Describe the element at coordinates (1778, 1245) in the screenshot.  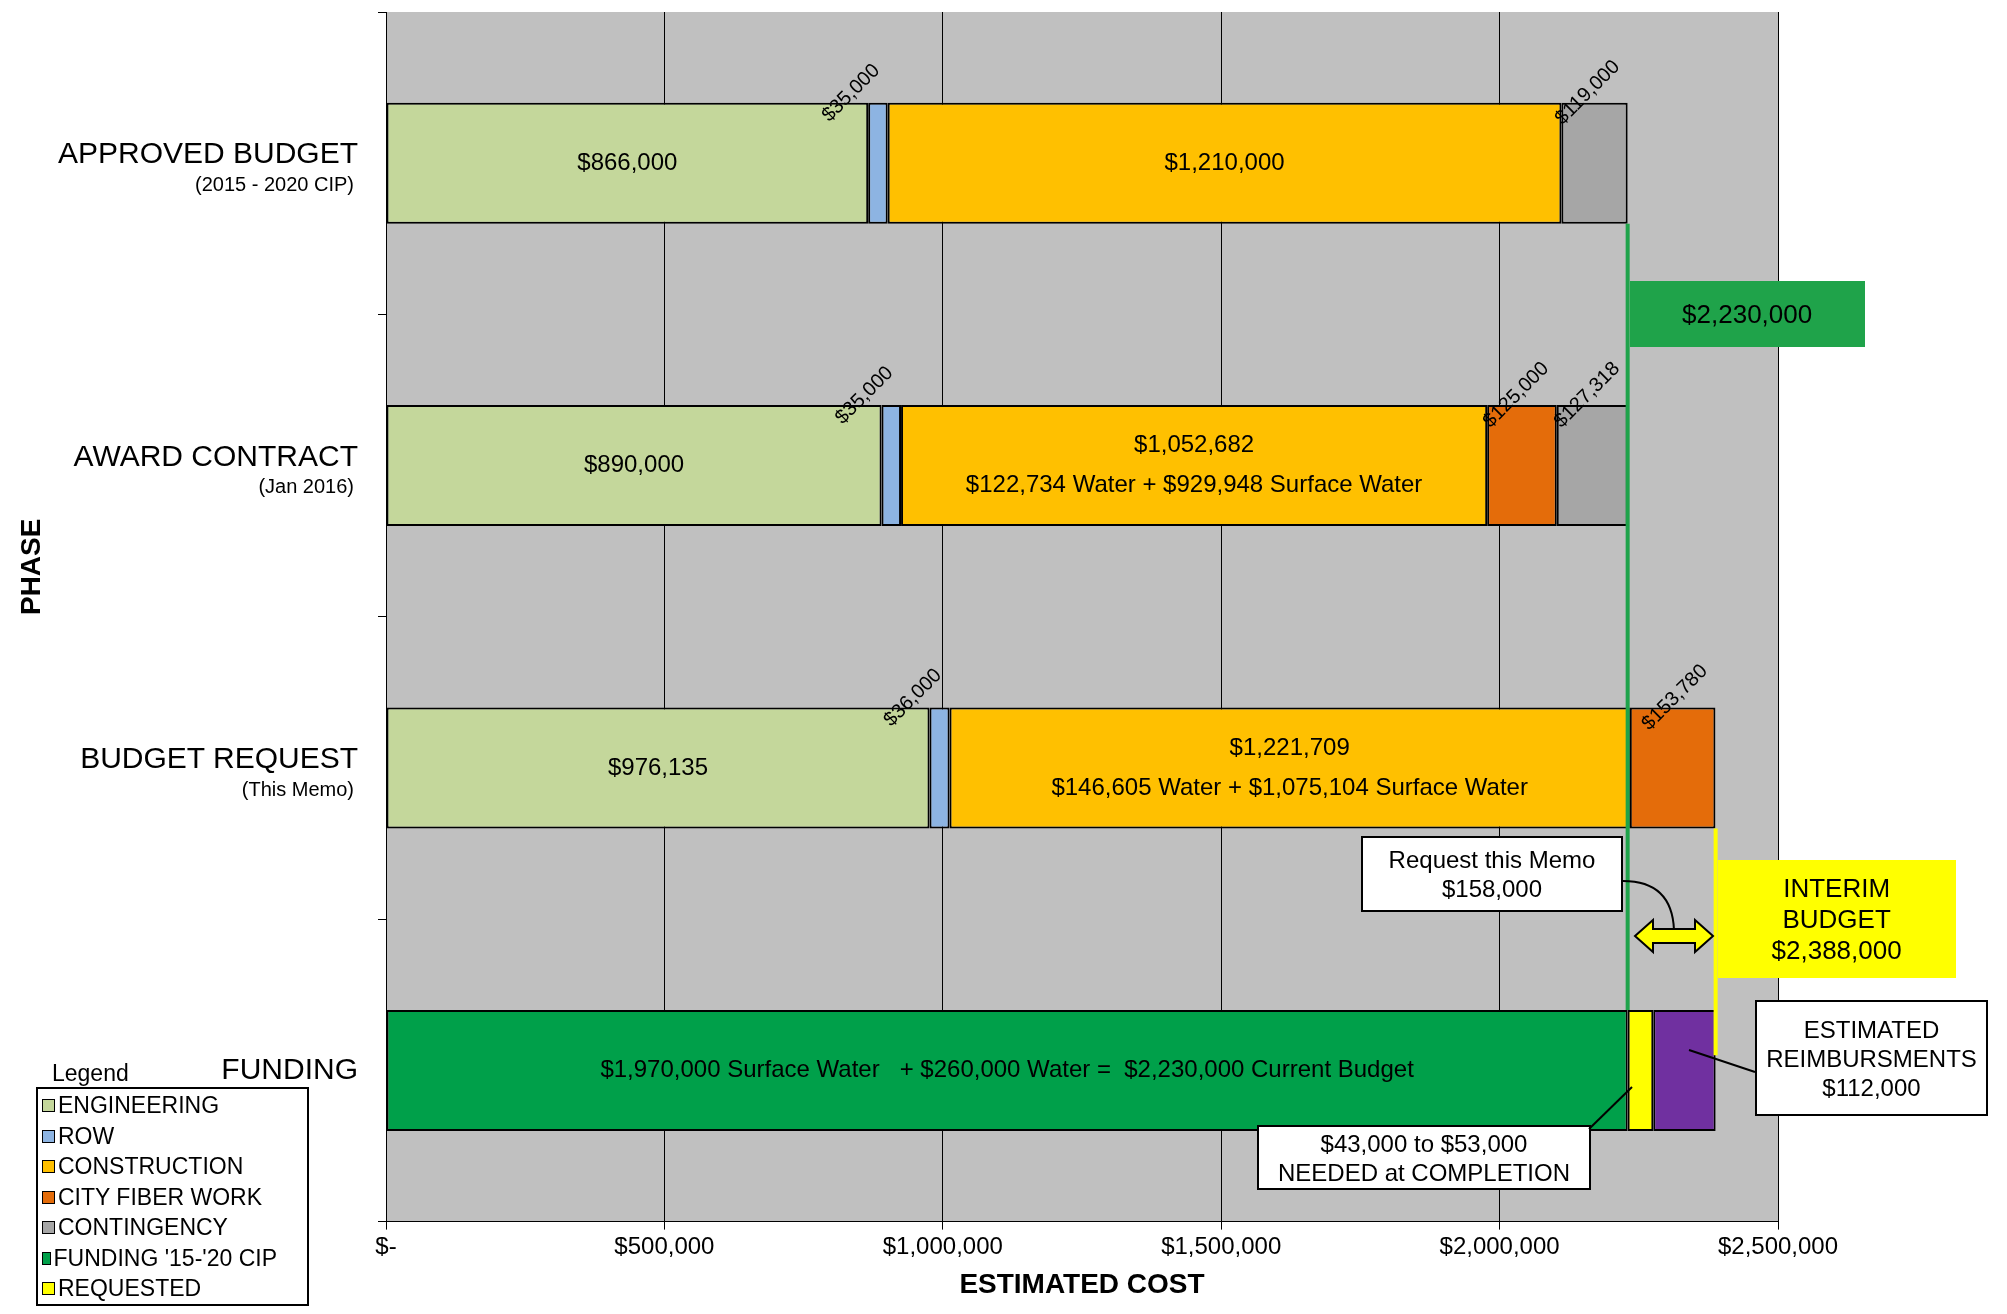
I see `x-tick-label: $2,500,000` at that location.